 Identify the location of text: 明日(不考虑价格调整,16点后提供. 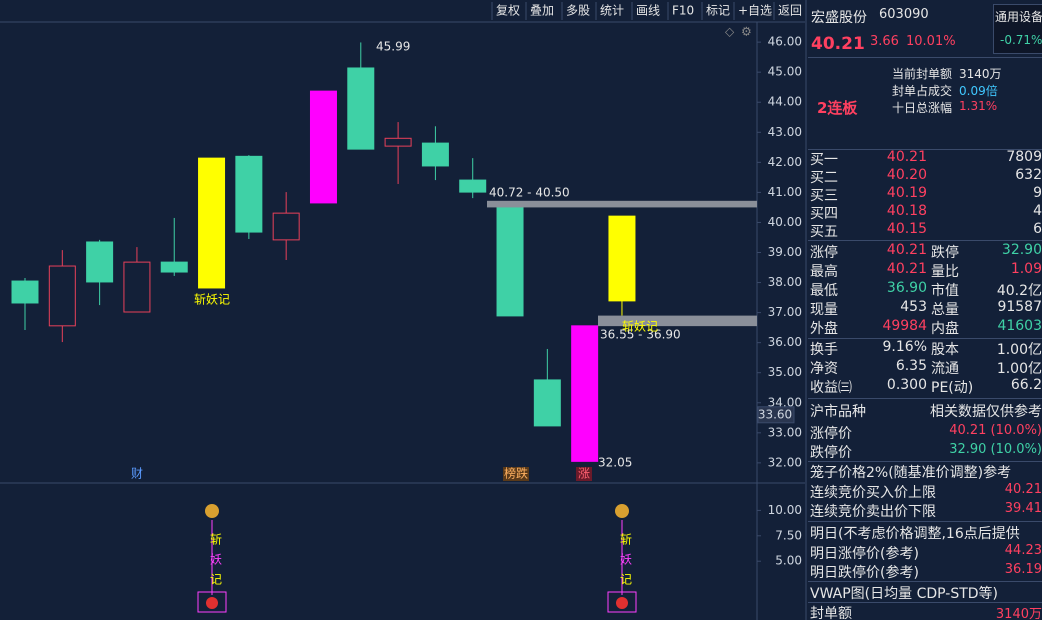
(915, 534).